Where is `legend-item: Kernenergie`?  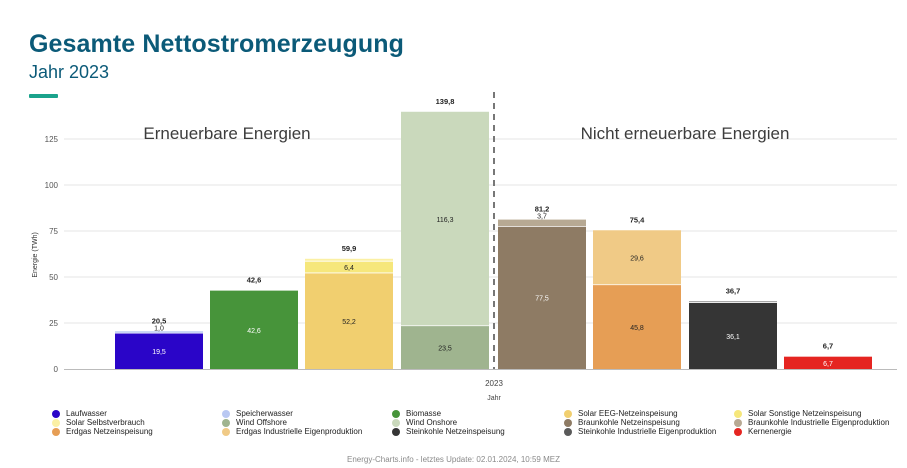 legend-item: Kernenergie is located at coordinates (763, 431).